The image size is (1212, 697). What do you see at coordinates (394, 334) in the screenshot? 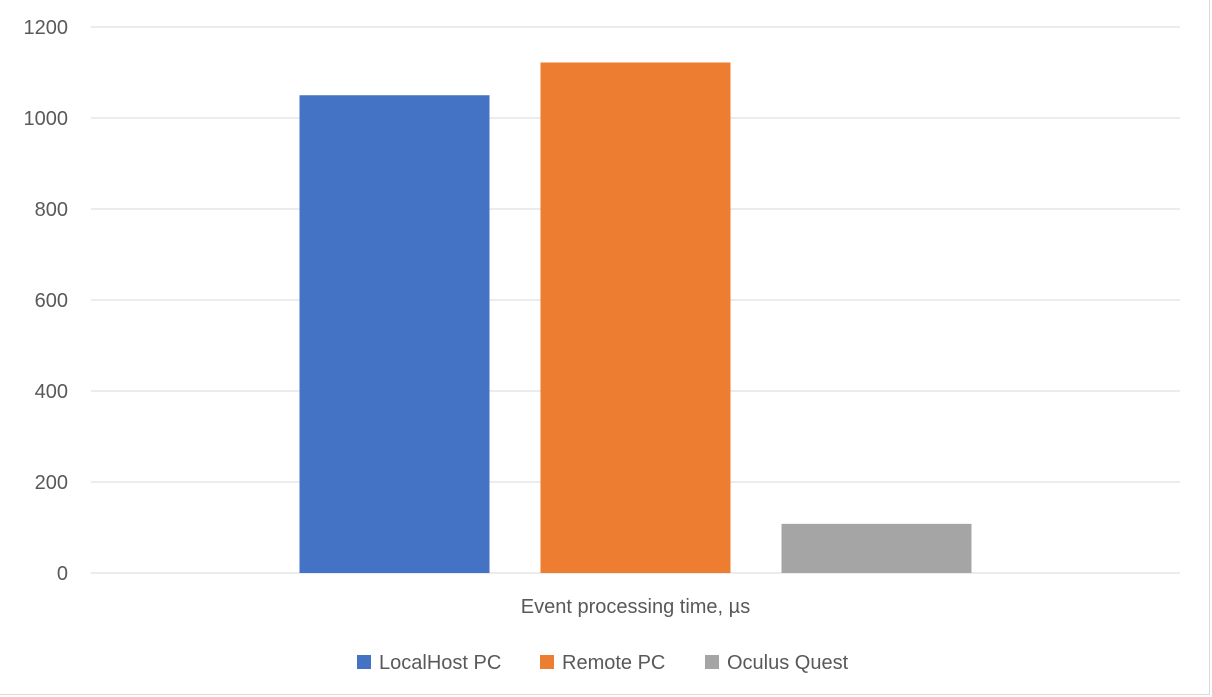
I see `bar-localhost-pc` at bounding box center [394, 334].